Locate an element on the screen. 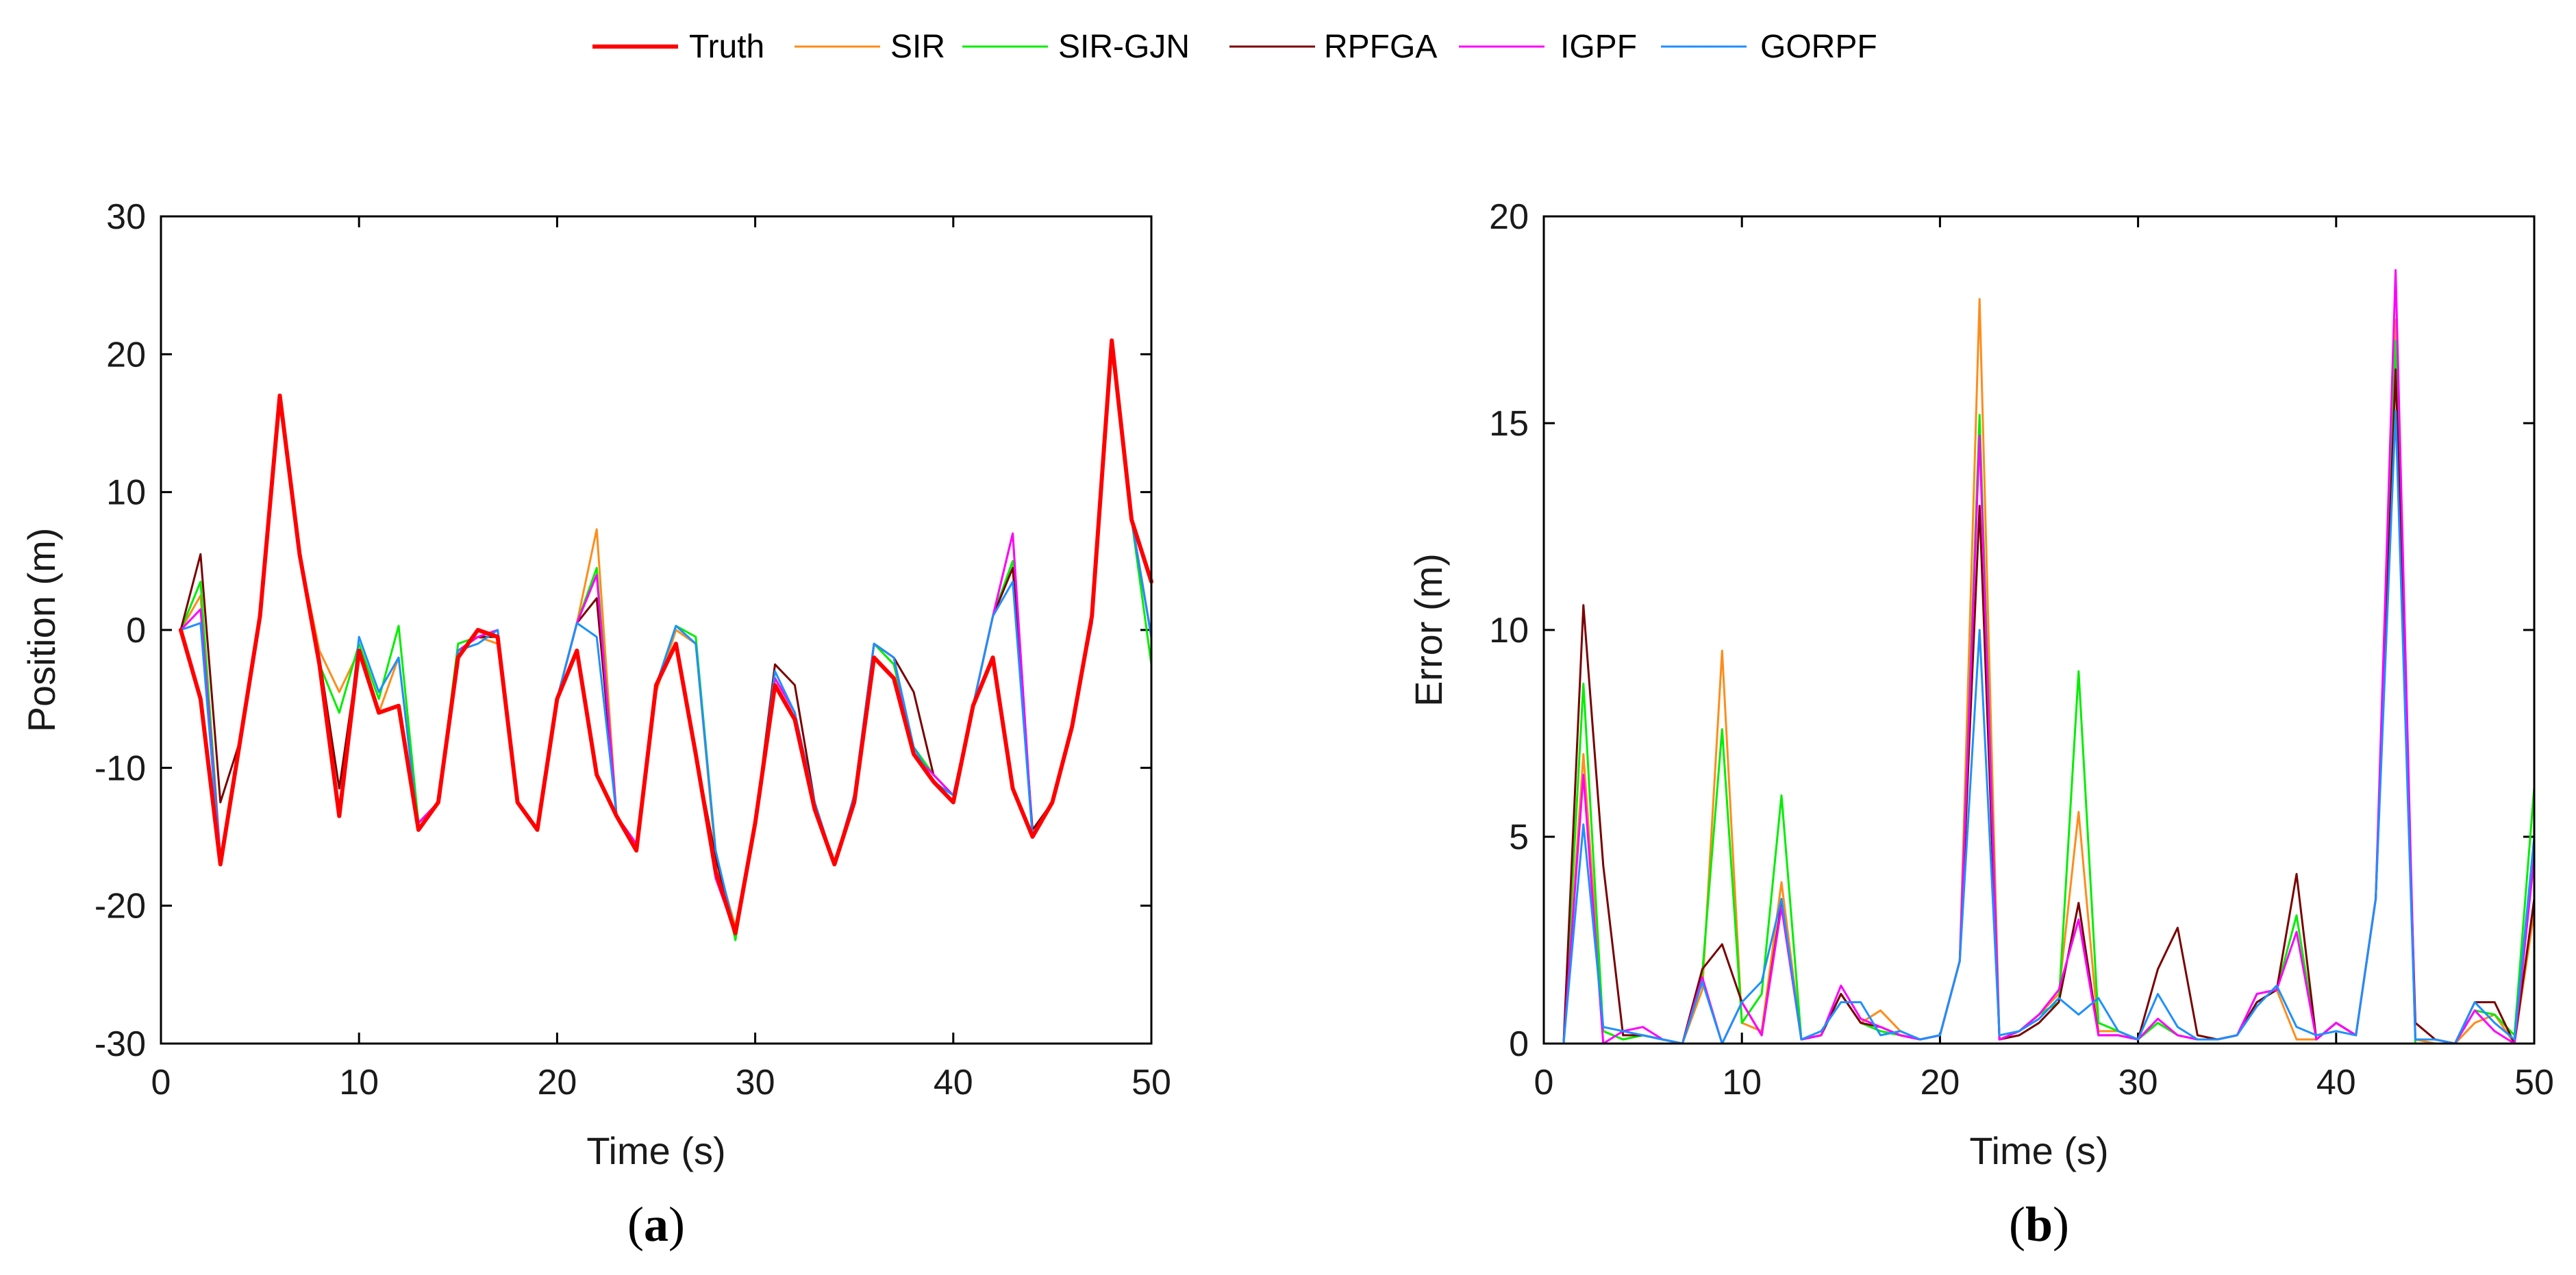 Image resolution: width=2576 pixels, height=1275 pixels. chart-b-y-tick-label: 15 is located at coordinates (1509, 424).